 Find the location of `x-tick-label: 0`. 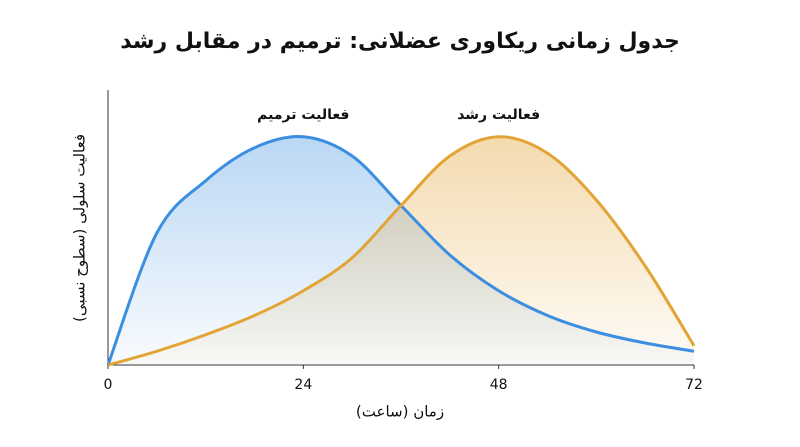

x-tick-label: 0 is located at coordinates (108, 385).